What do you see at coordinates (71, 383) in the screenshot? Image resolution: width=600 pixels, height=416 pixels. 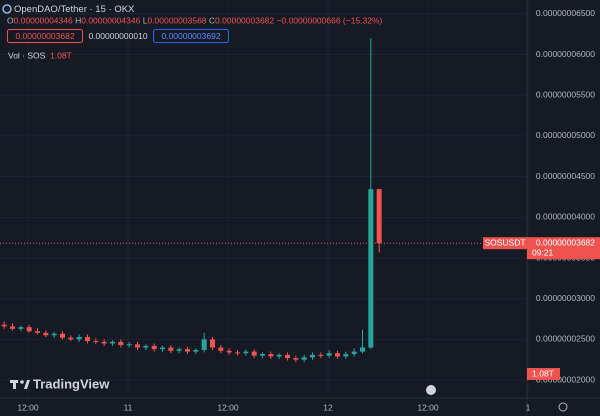 I see `watermark: TradingView` at bounding box center [71, 383].